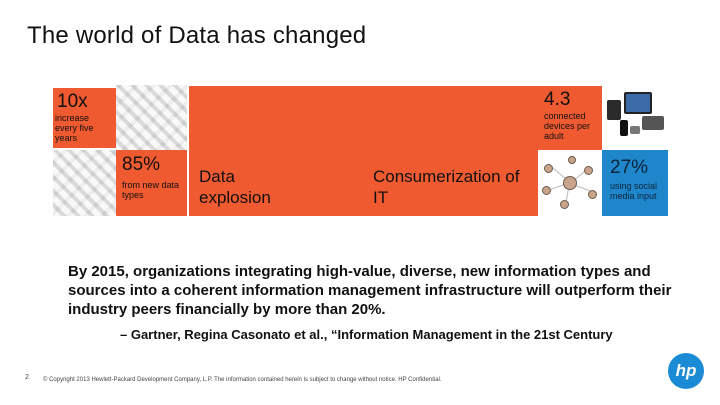 The image size is (720, 405). I want to click on tile-consumerization: Consumerization of IT, so click(451, 151).